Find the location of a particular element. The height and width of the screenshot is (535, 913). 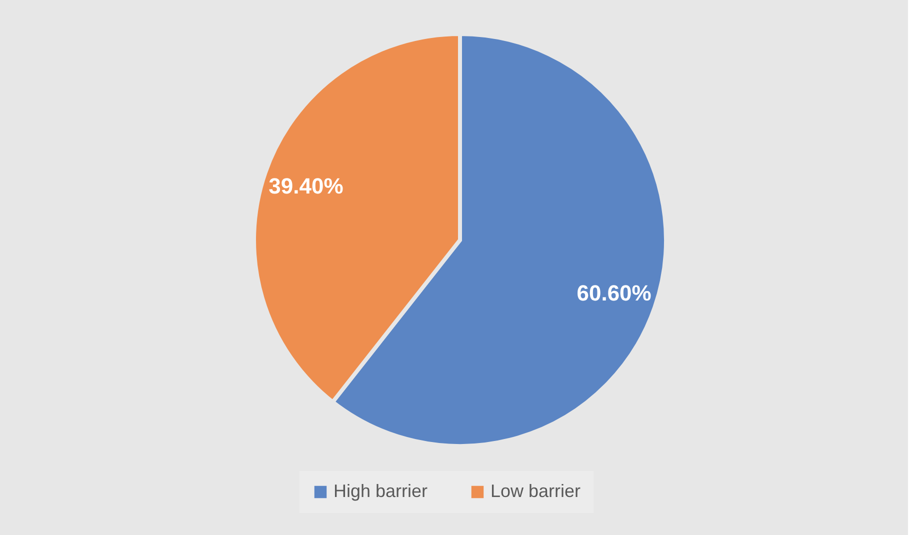

legend-label: High barrier is located at coordinates (381, 491).